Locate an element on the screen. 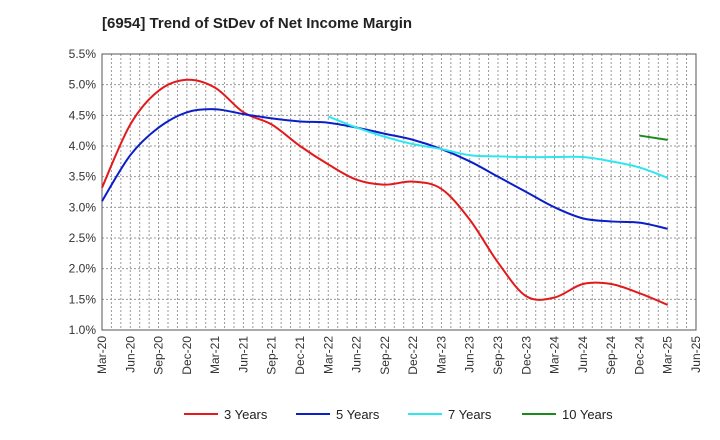 This screenshot has height=440, width=720. x-tick-label: Sep-20 is located at coordinates (159, 355).